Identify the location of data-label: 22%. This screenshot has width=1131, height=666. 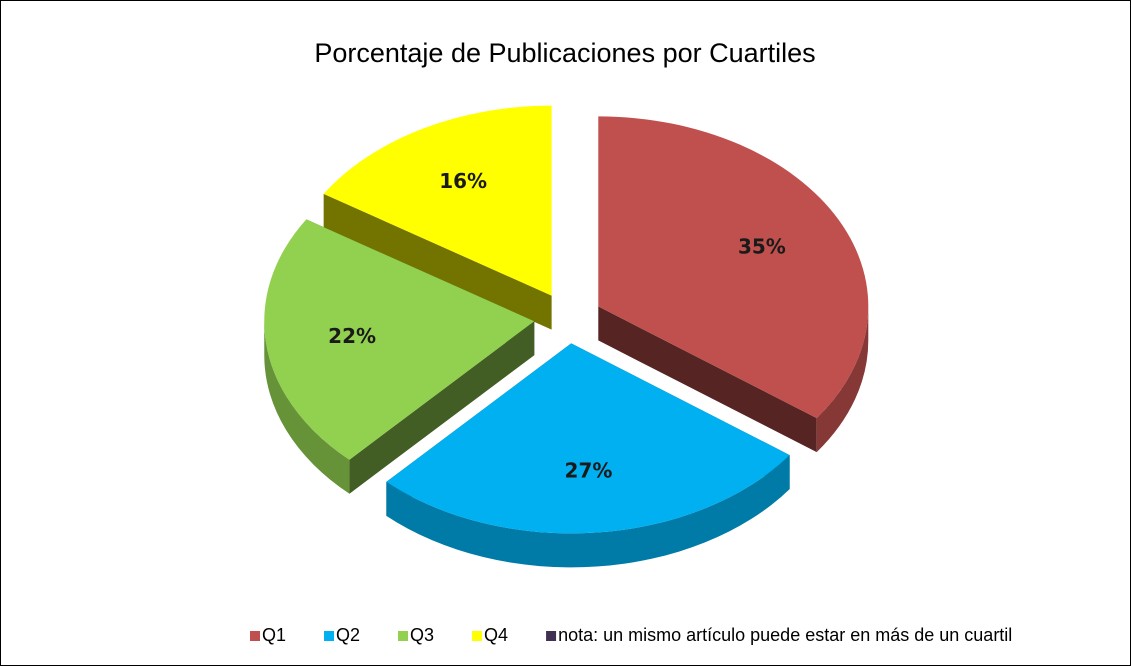
(352, 336).